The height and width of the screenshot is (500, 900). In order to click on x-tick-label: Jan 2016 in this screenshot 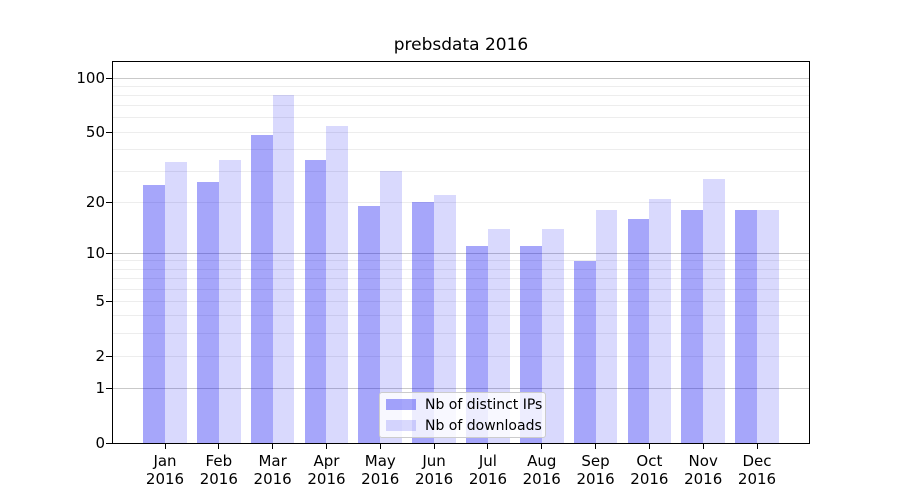, I will do `click(165, 470)`.